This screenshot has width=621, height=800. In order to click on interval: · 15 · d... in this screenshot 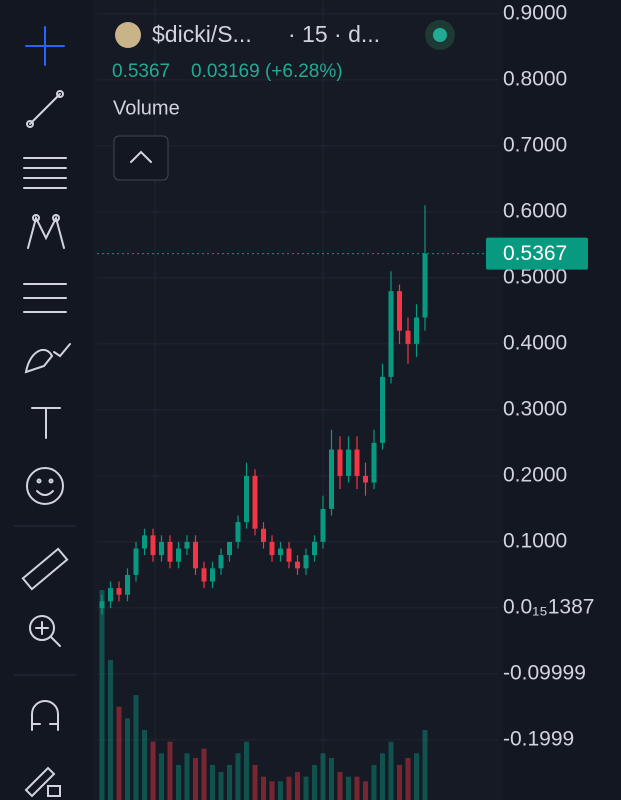, I will do `click(334, 34)`.